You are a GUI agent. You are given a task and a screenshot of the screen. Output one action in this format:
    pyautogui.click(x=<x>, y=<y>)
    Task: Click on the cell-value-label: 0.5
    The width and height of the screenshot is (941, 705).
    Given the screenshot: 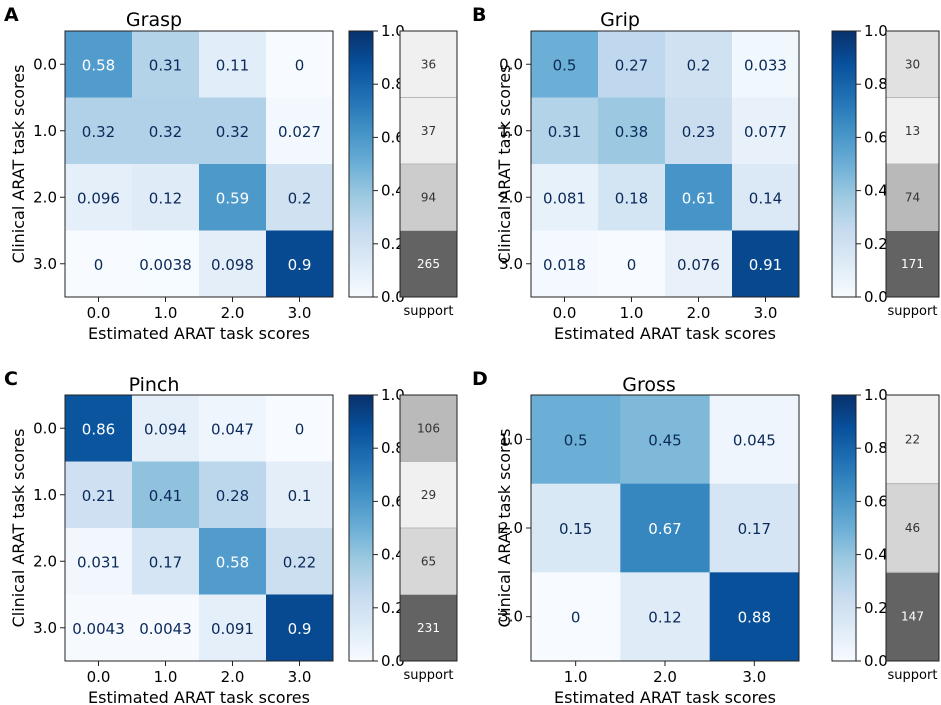 What is the action you would take?
    pyautogui.click(x=576, y=440)
    